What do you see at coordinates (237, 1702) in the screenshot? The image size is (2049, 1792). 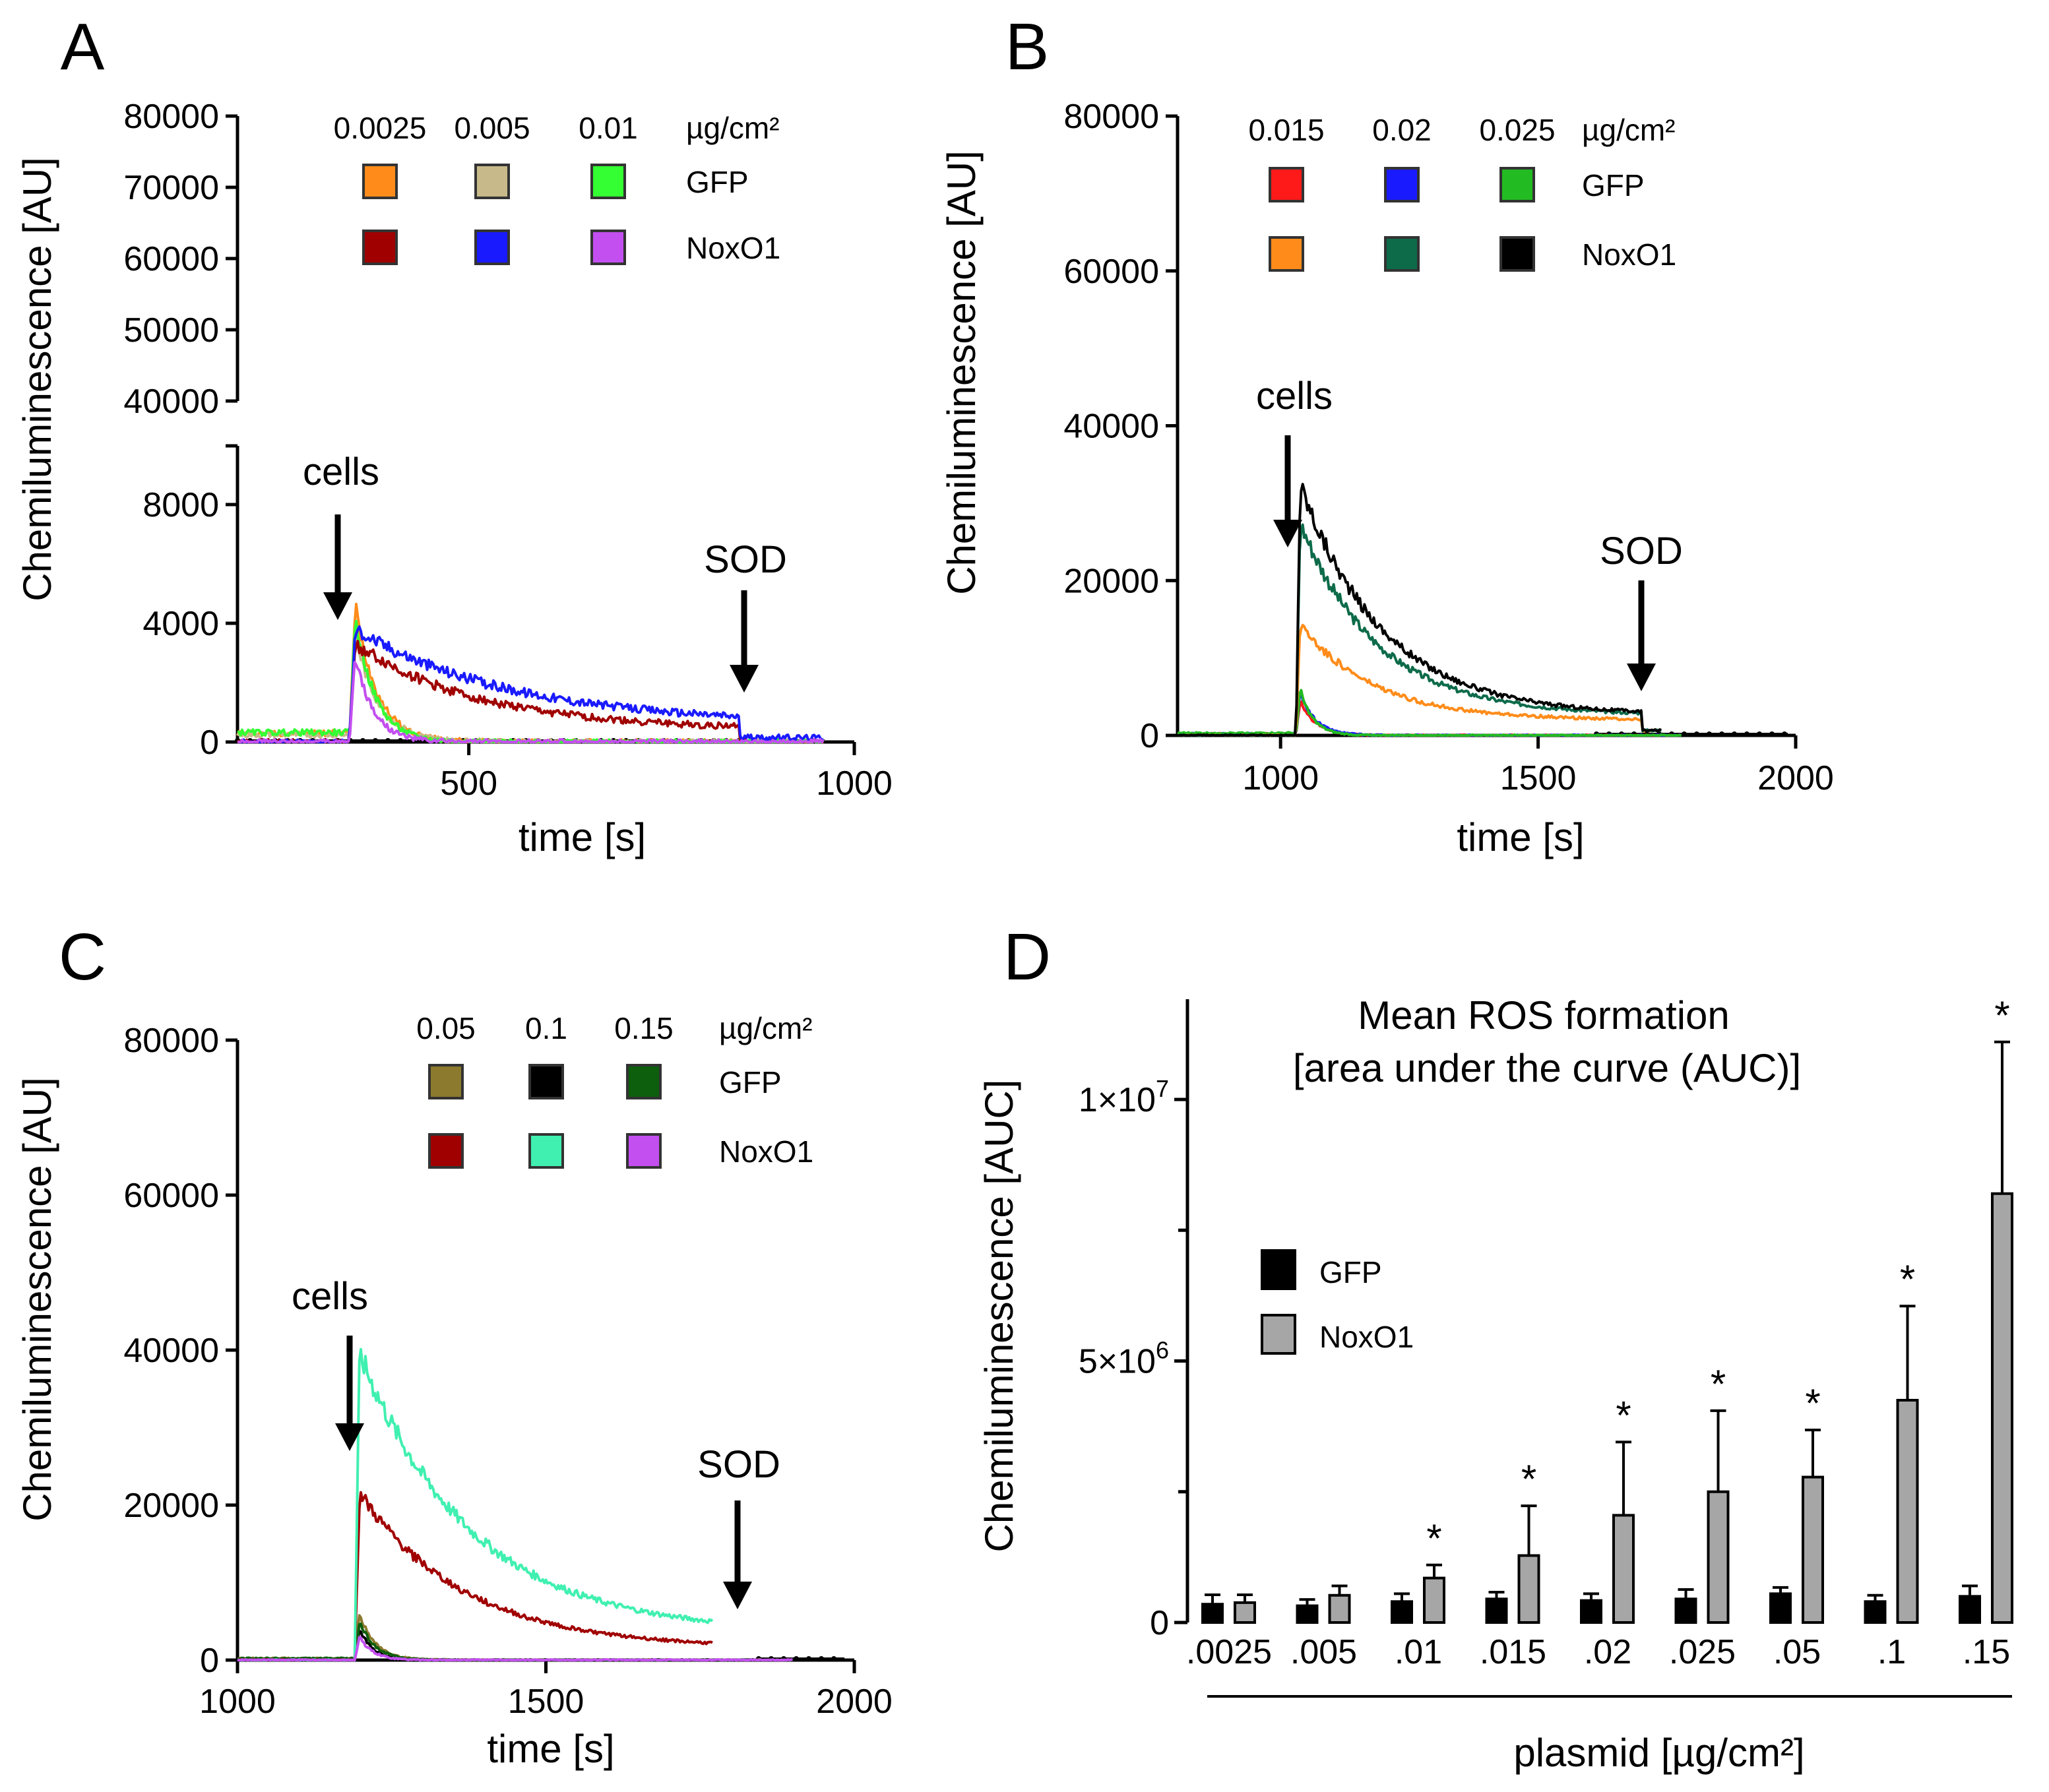 I see `x-tick-label: 1000` at bounding box center [237, 1702].